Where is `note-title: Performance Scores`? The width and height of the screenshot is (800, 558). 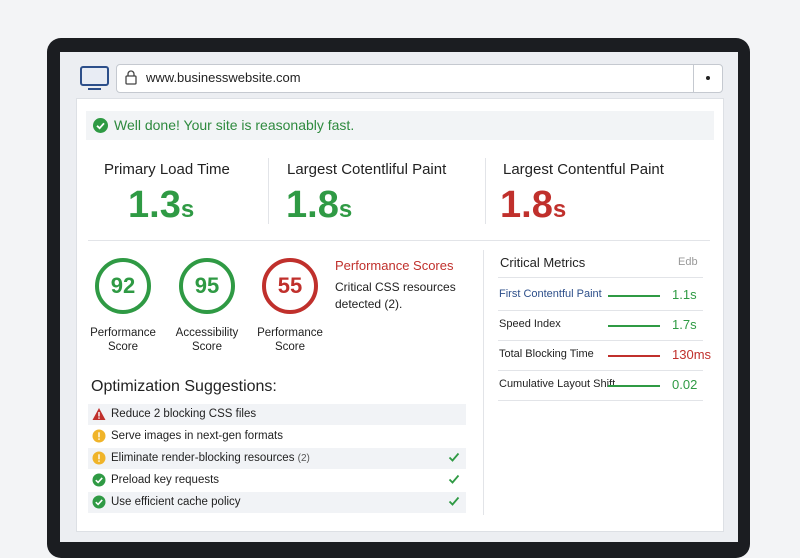
note-title: Performance Scores is located at coordinates (394, 265).